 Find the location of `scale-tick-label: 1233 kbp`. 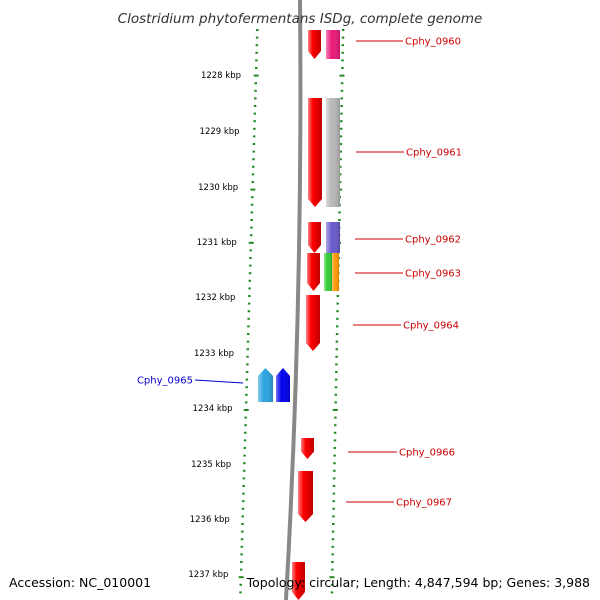

scale-tick-label: 1233 kbp is located at coordinates (214, 354).